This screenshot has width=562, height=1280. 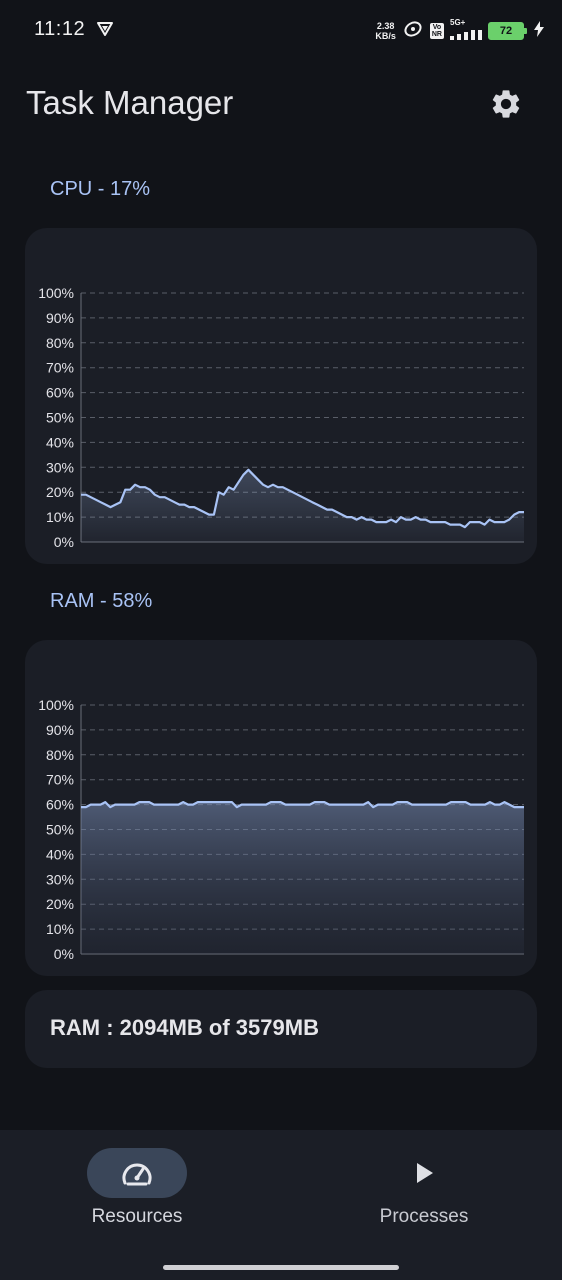 What do you see at coordinates (385, 26) in the screenshot?
I see `network-speed-value: 2.38` at bounding box center [385, 26].